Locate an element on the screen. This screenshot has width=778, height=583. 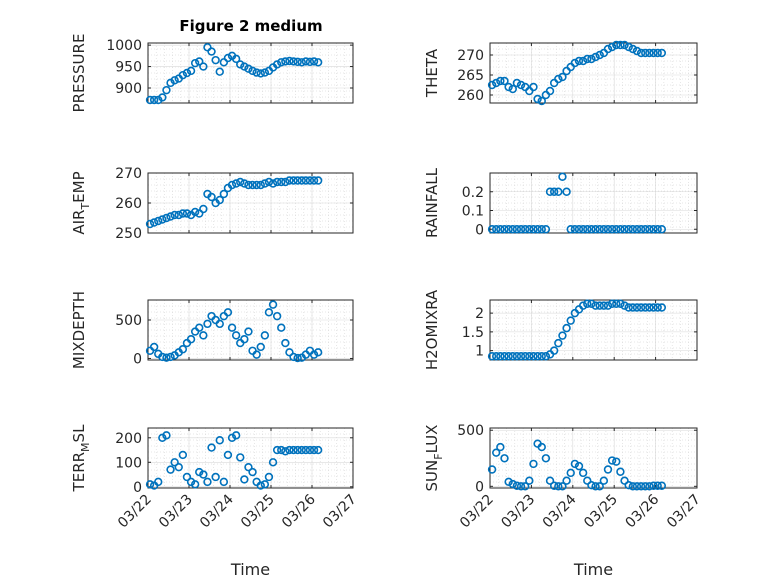
subplot-h2omixra: 1 1.5 2 H2OMIXRA is located at coordinates (560, 329).